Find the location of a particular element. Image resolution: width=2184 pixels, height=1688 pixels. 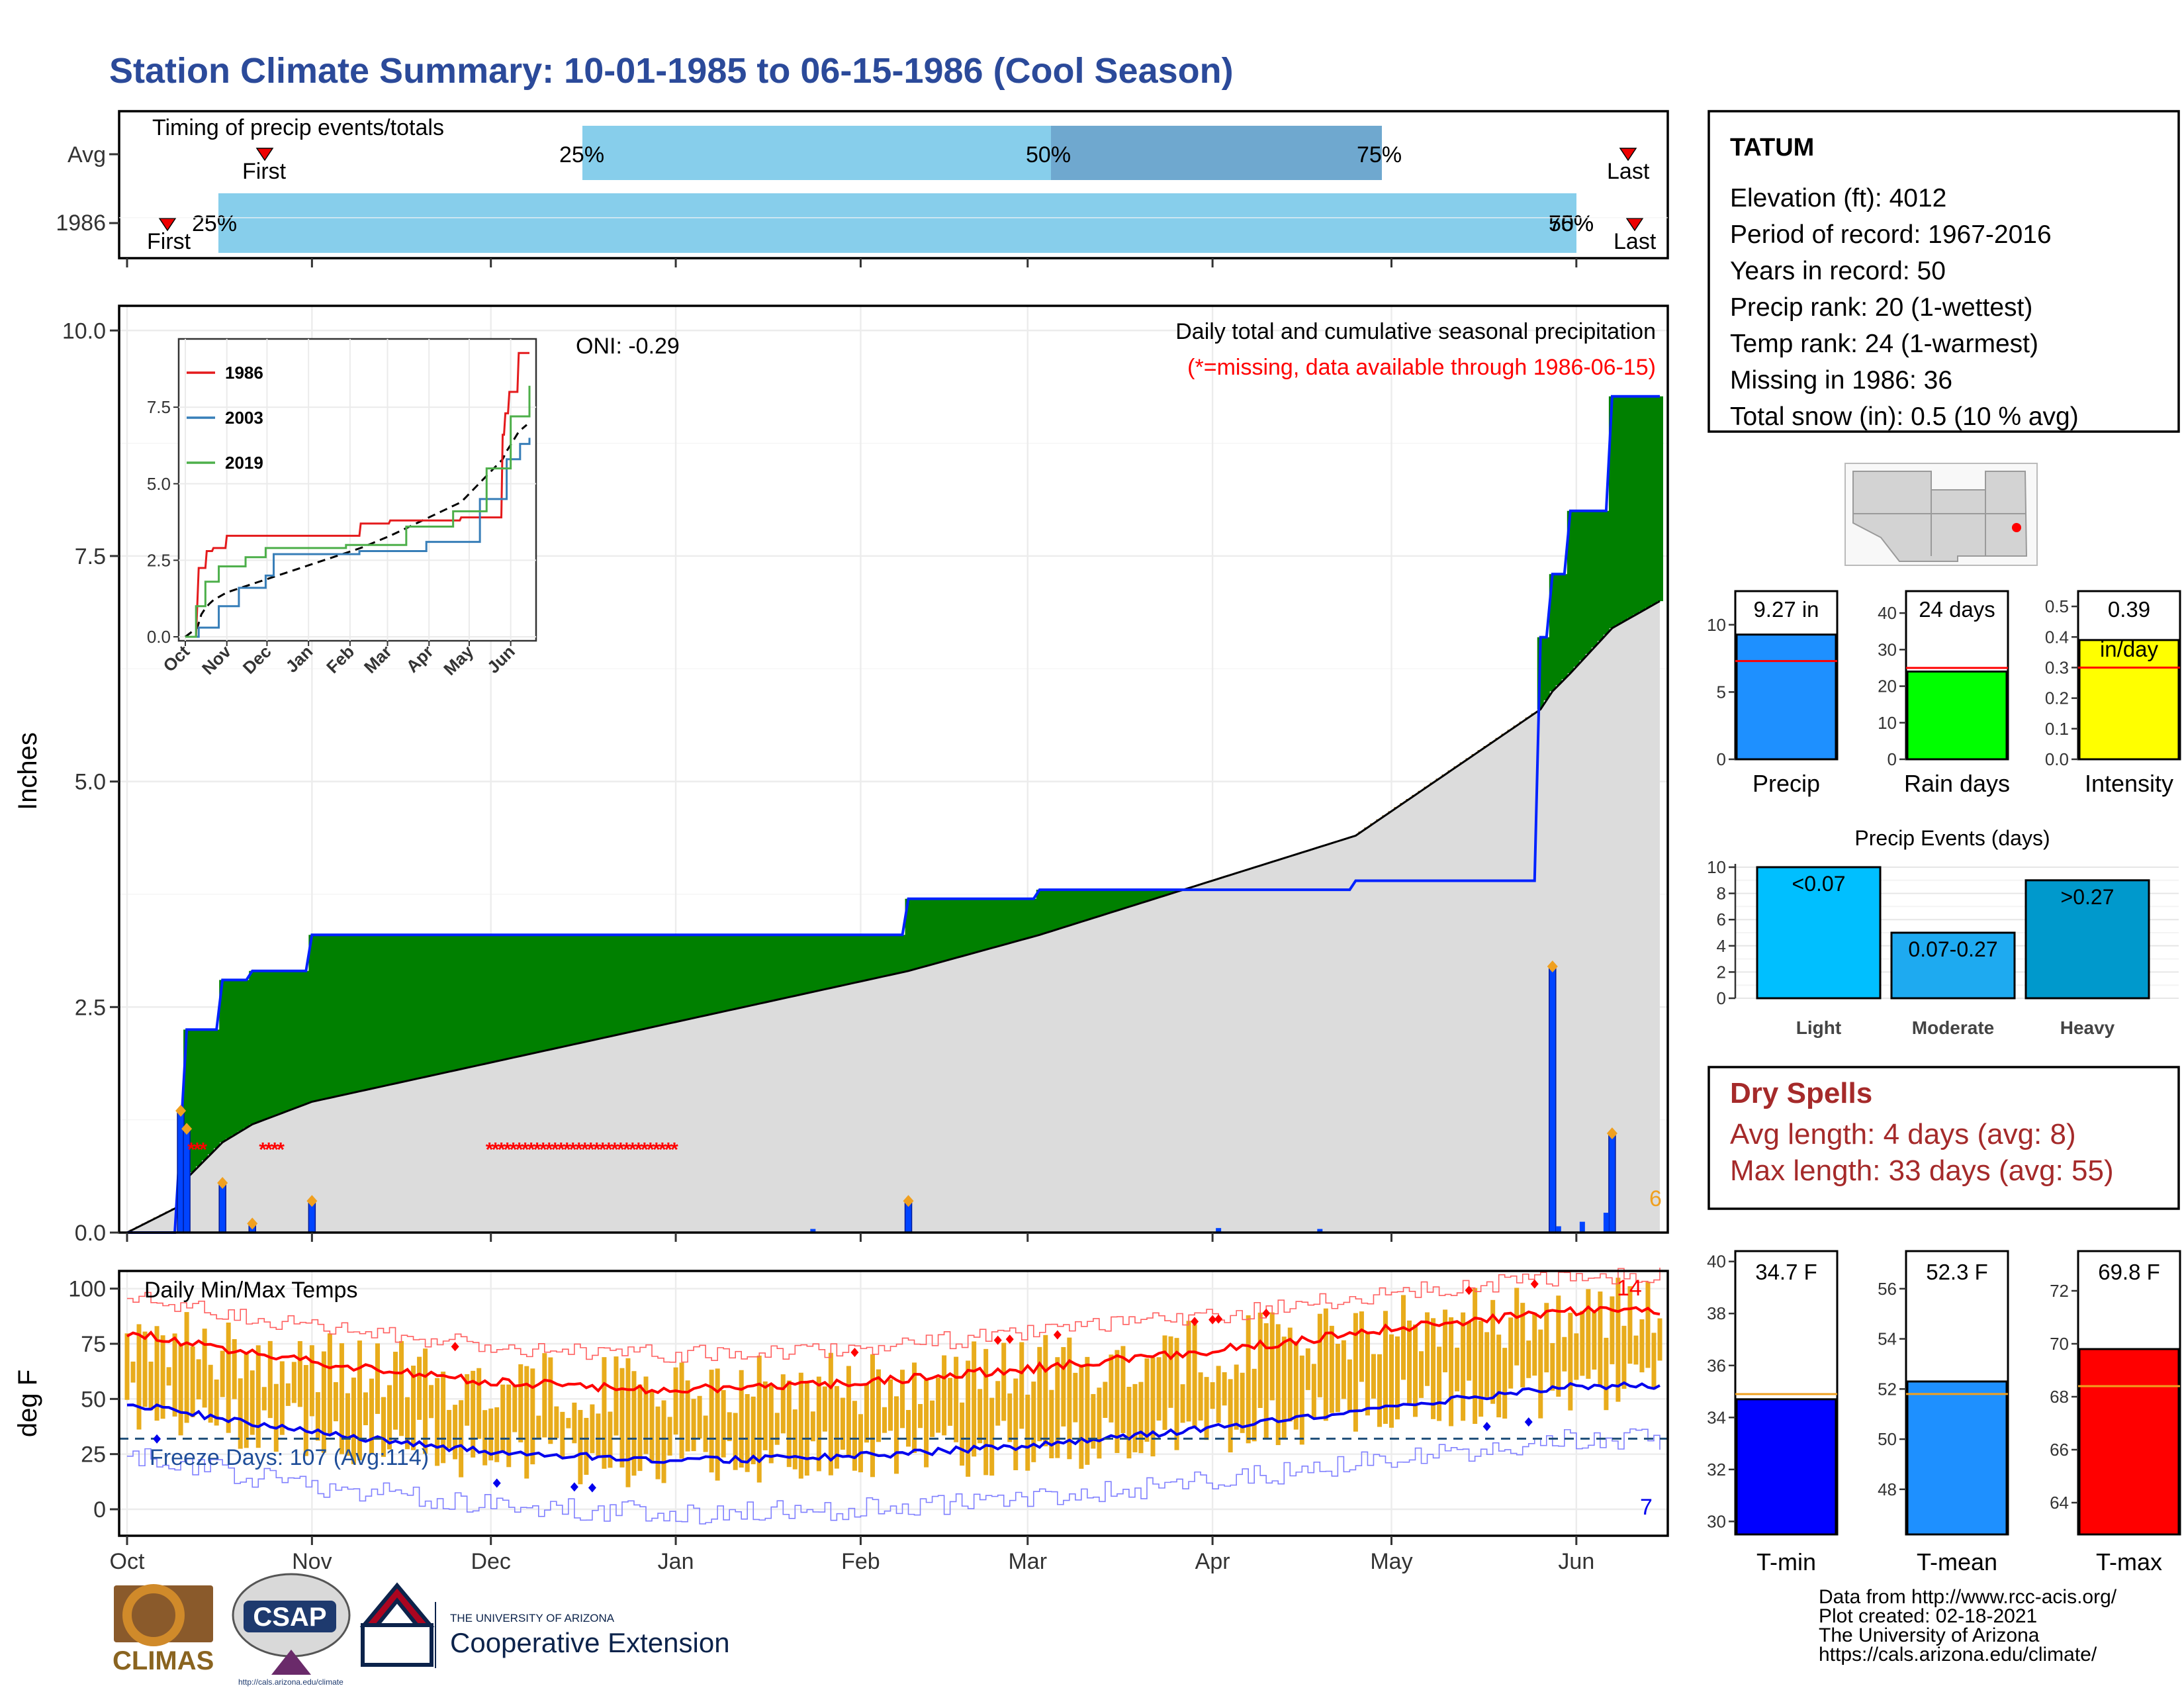

summary-bar-tick-label: 0.2 is located at coordinates (2057, 698).